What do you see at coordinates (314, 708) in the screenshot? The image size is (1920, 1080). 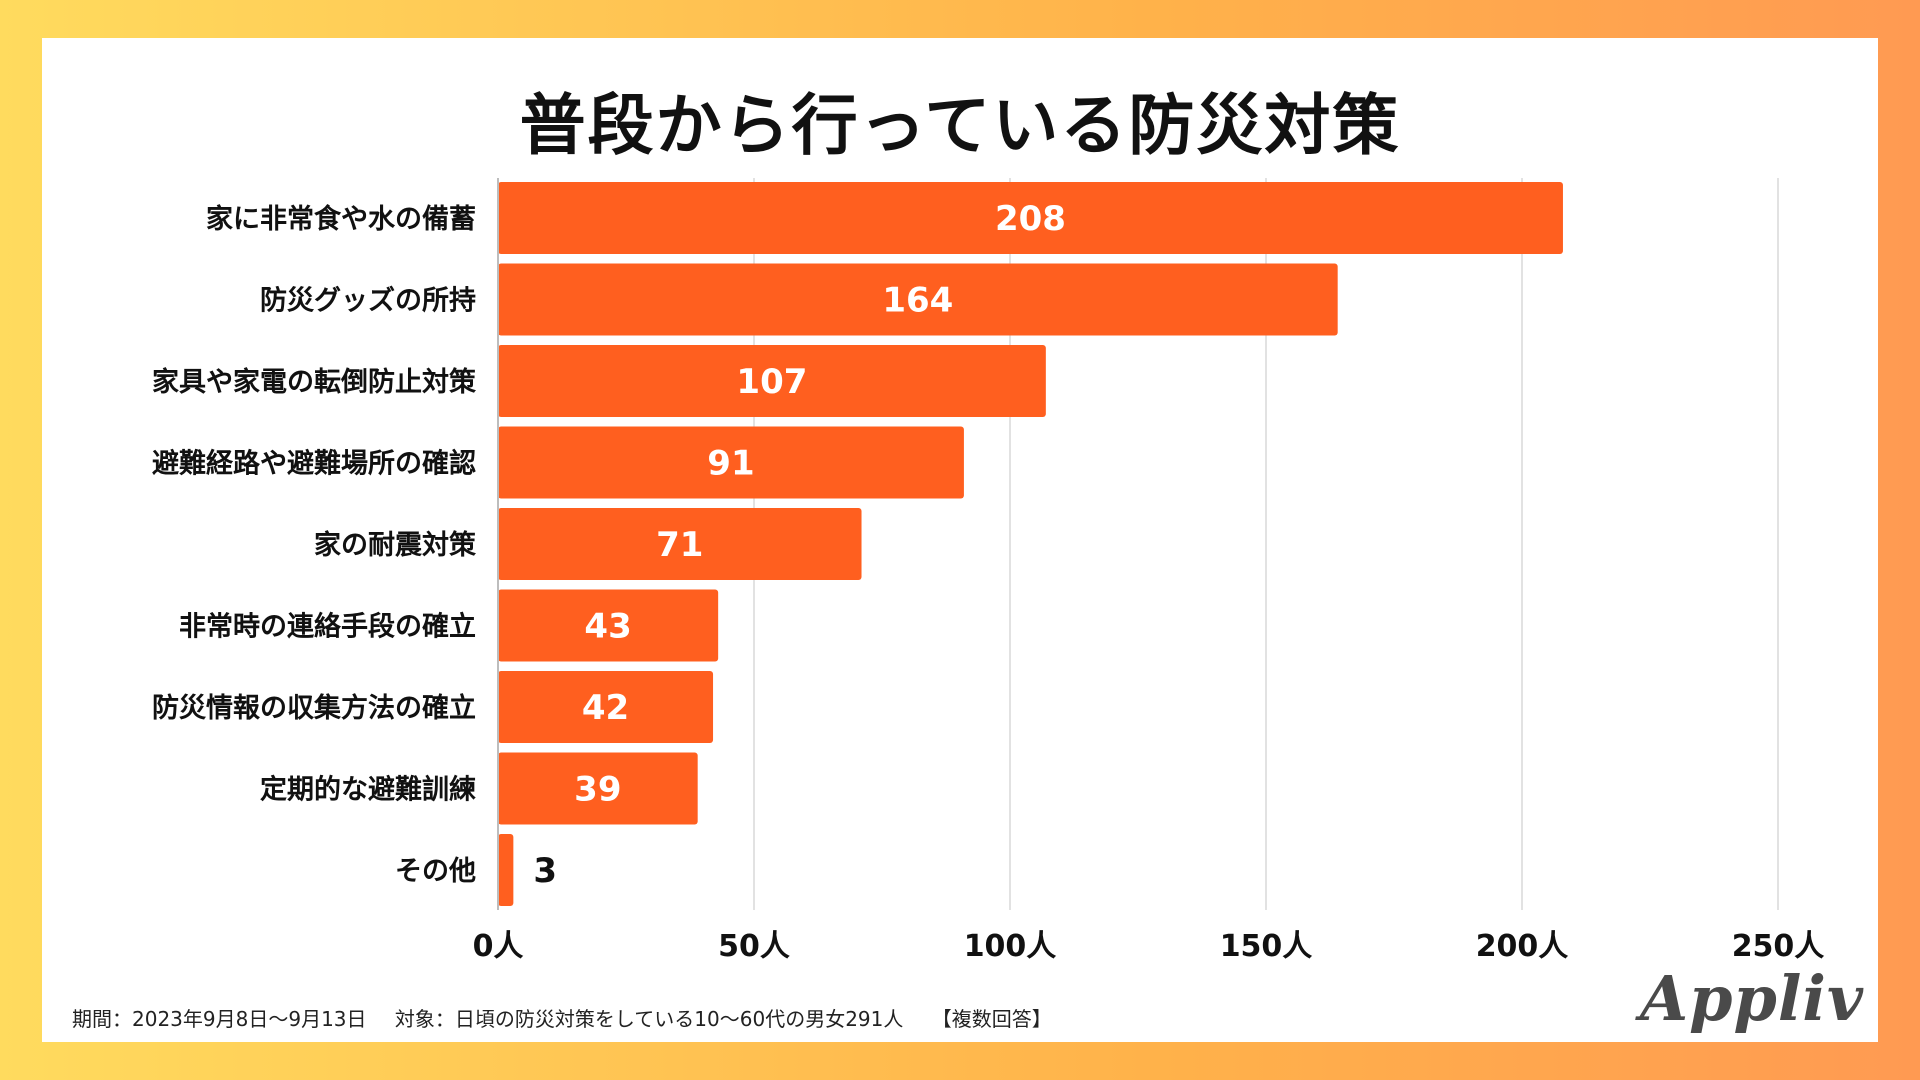 I see `category-label: 防災情報の収集方法の確立` at bounding box center [314, 708].